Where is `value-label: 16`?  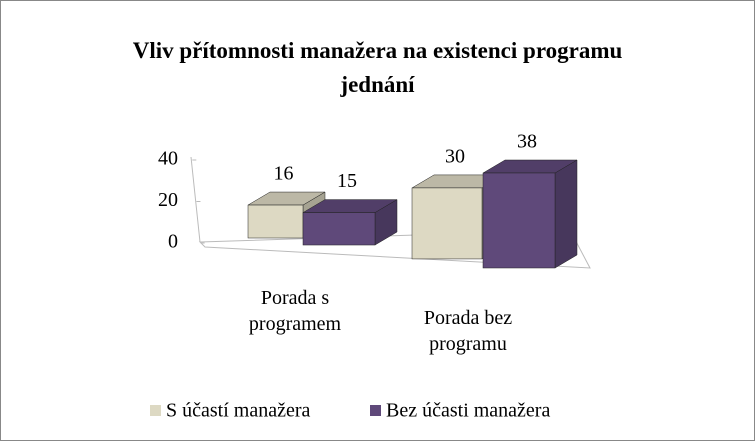 value-label: 16 is located at coordinates (284, 174).